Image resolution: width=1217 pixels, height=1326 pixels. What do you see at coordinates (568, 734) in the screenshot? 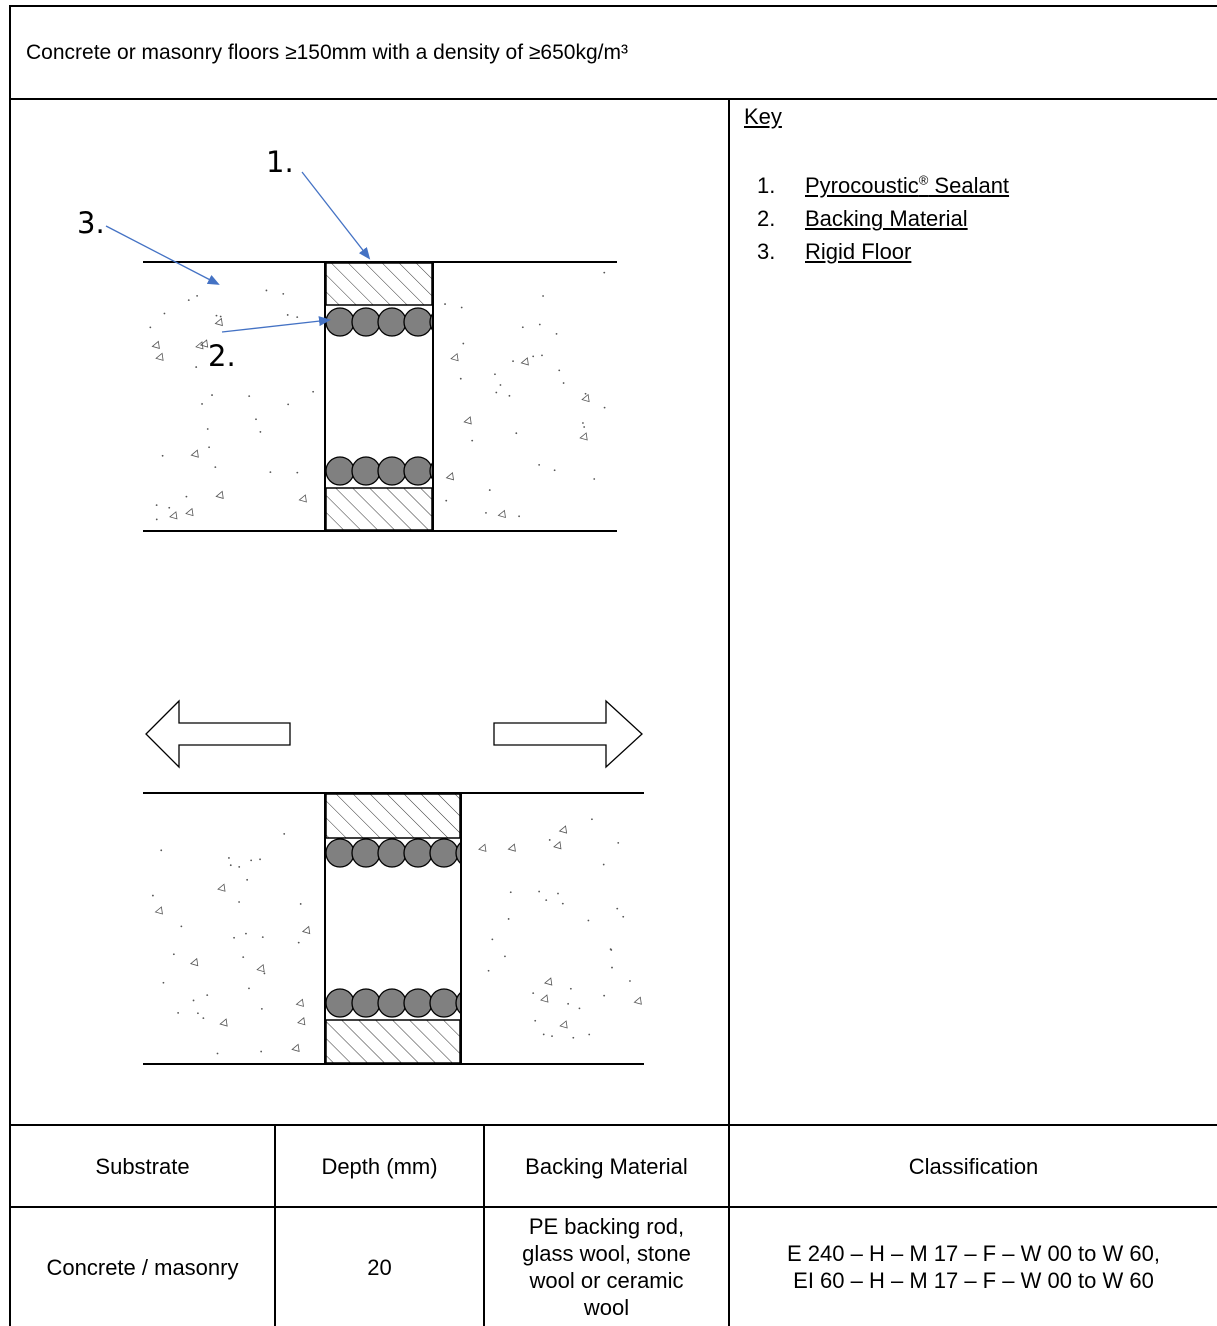
I see `arrow-right-icon` at bounding box center [568, 734].